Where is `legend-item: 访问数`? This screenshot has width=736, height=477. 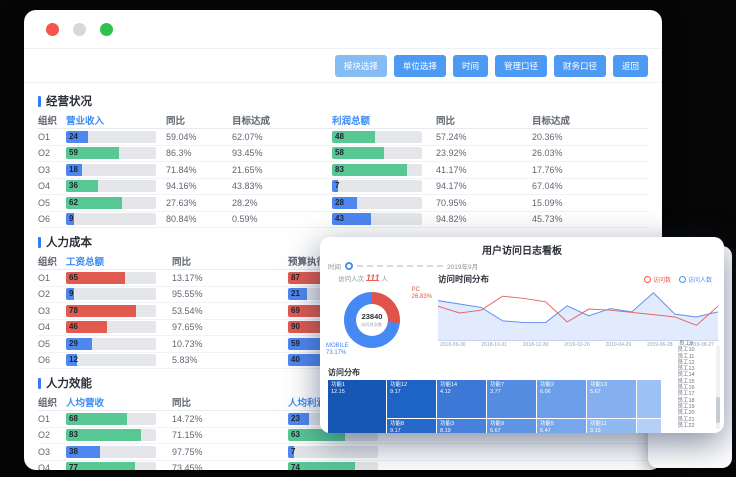
legend-item: 访问数 is located at coordinates (657, 279).